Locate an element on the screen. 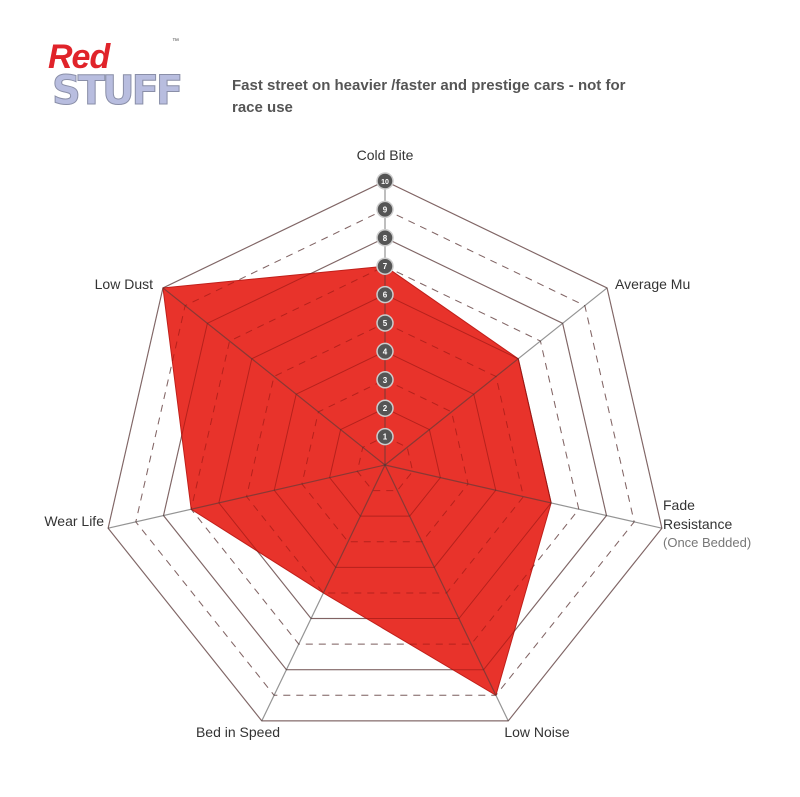  axis-label-fade-resistance: Fade Resistance (Once Bedded) is located at coordinates (707, 523).